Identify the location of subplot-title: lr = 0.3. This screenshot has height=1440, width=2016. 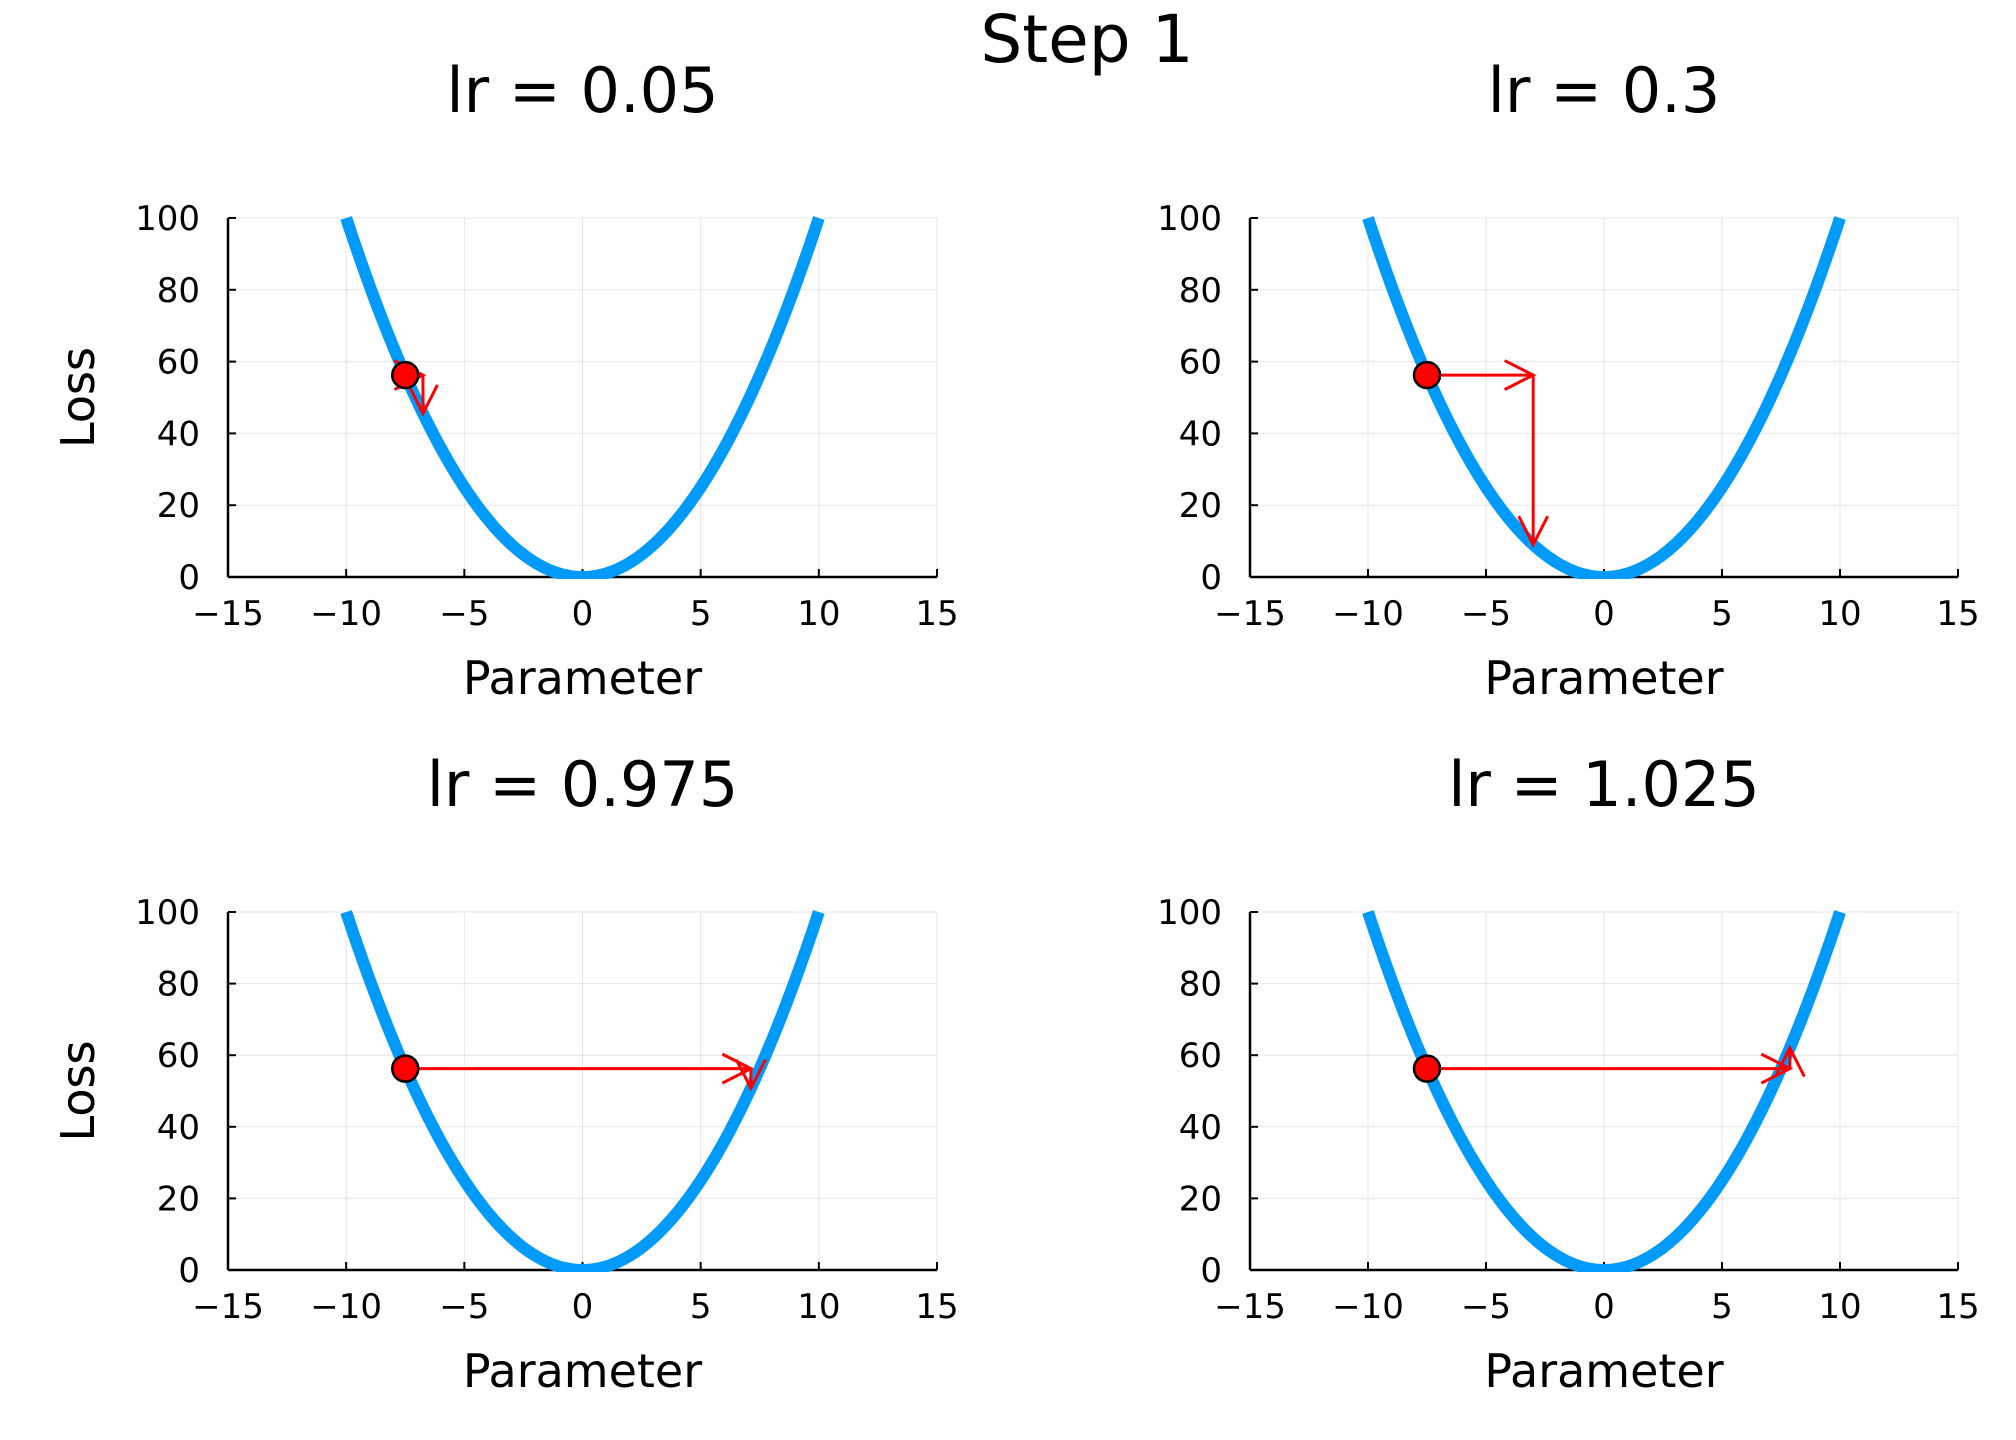
(1604, 90).